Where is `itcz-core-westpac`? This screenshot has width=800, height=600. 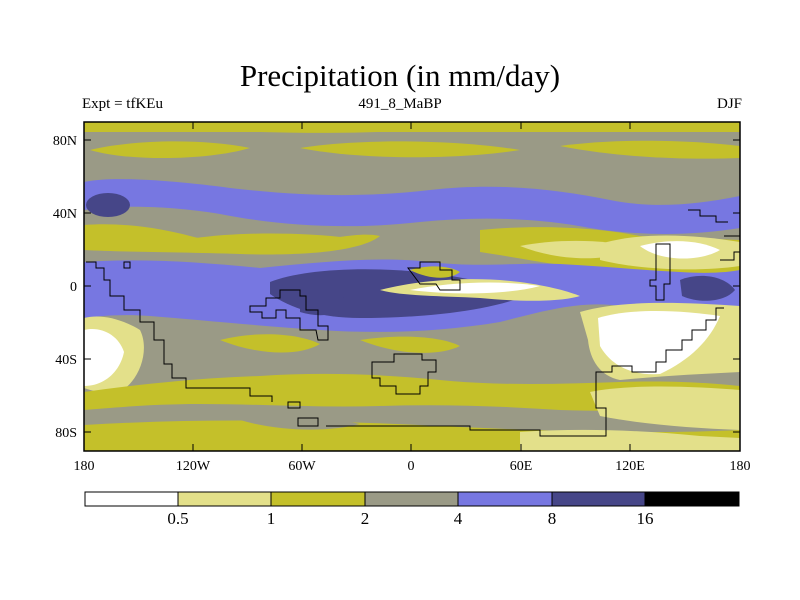 itcz-core-westpac is located at coordinates (707, 288).